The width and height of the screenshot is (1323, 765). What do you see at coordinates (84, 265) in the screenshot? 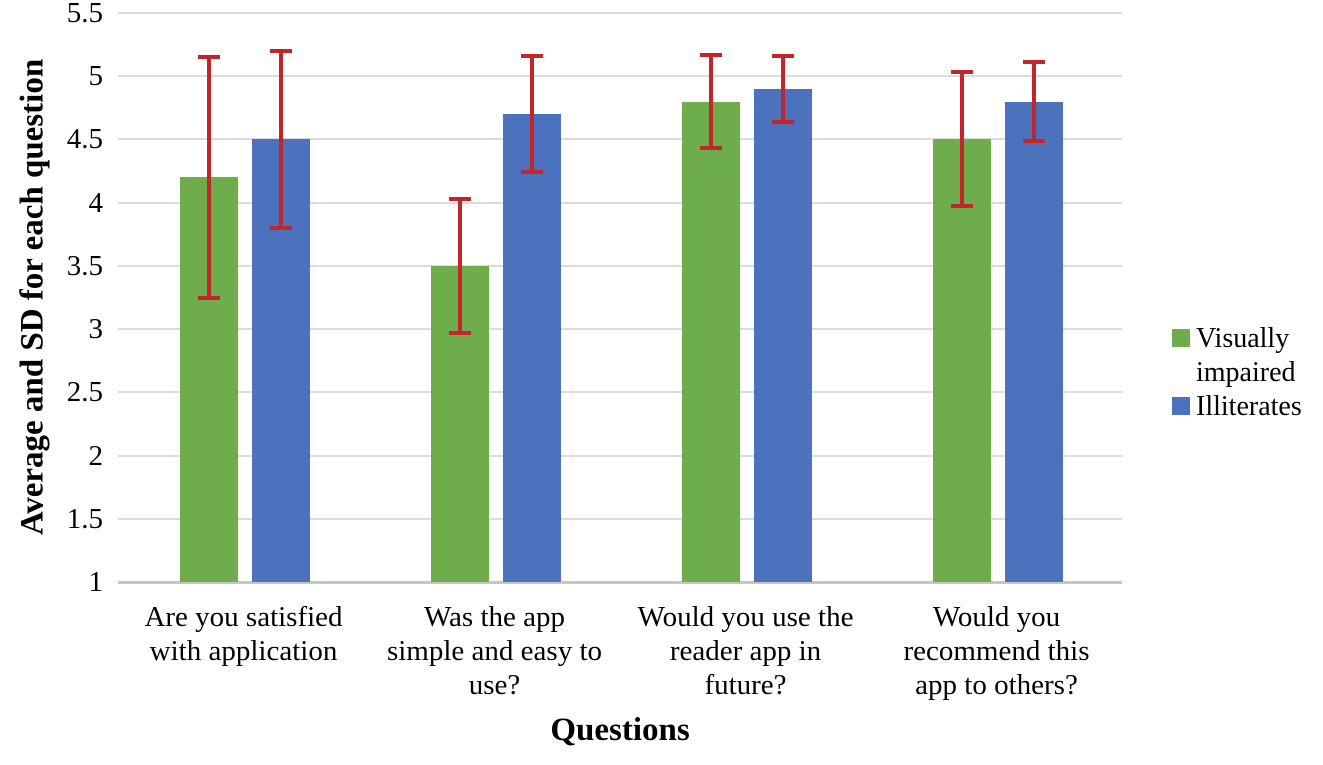
I see `y-tick-label: 3.5` at bounding box center [84, 265].